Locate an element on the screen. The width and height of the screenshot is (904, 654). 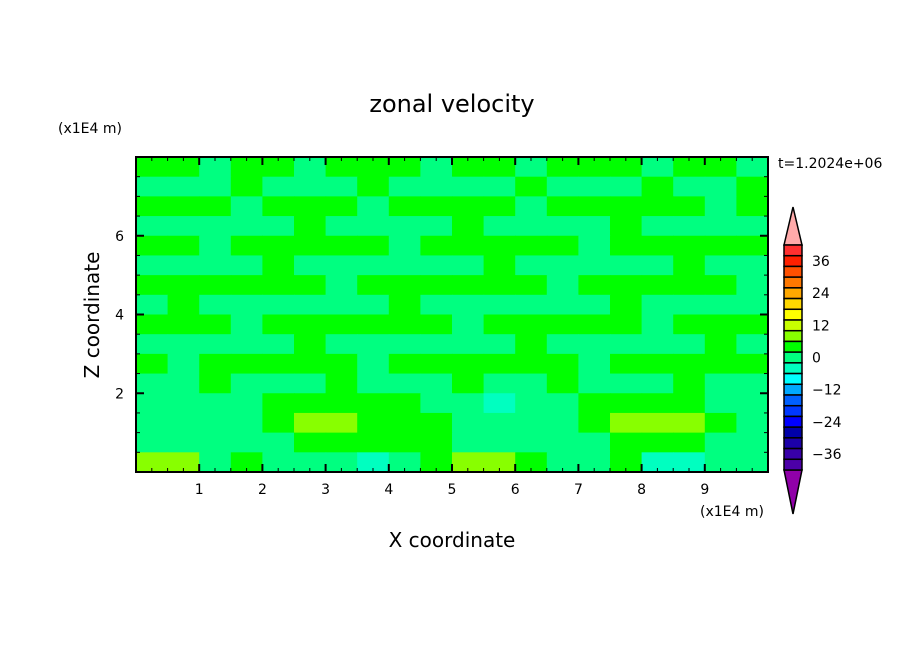
y-axis-label: Z coordinate is located at coordinates (92, 315).